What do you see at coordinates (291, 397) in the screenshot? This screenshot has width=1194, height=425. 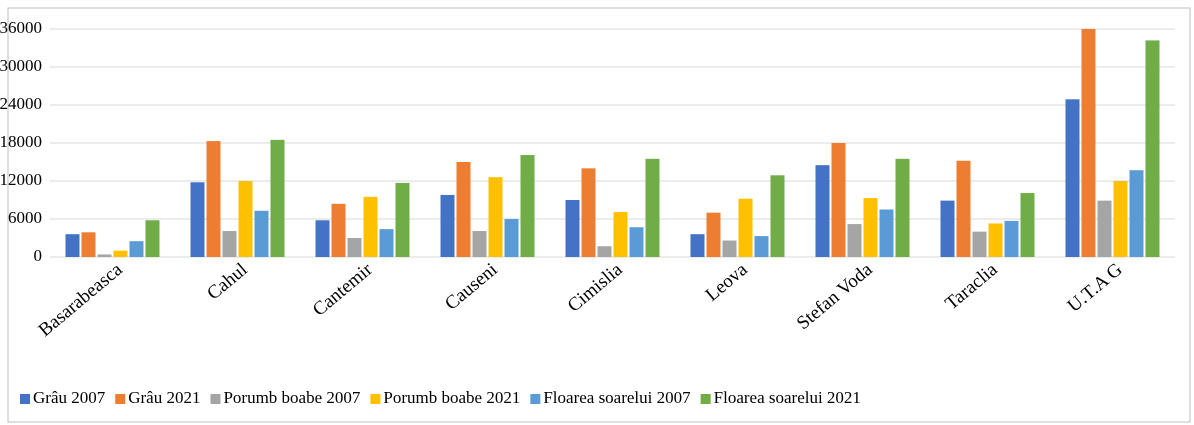 I see `legend-label: Porumb boabe 2007` at bounding box center [291, 397].